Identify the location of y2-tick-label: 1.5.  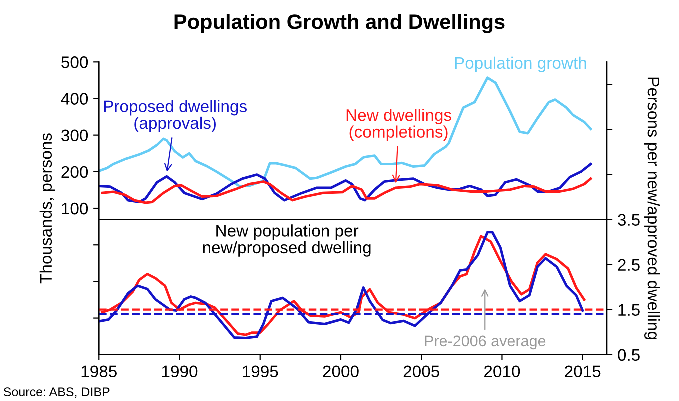
(629, 310).